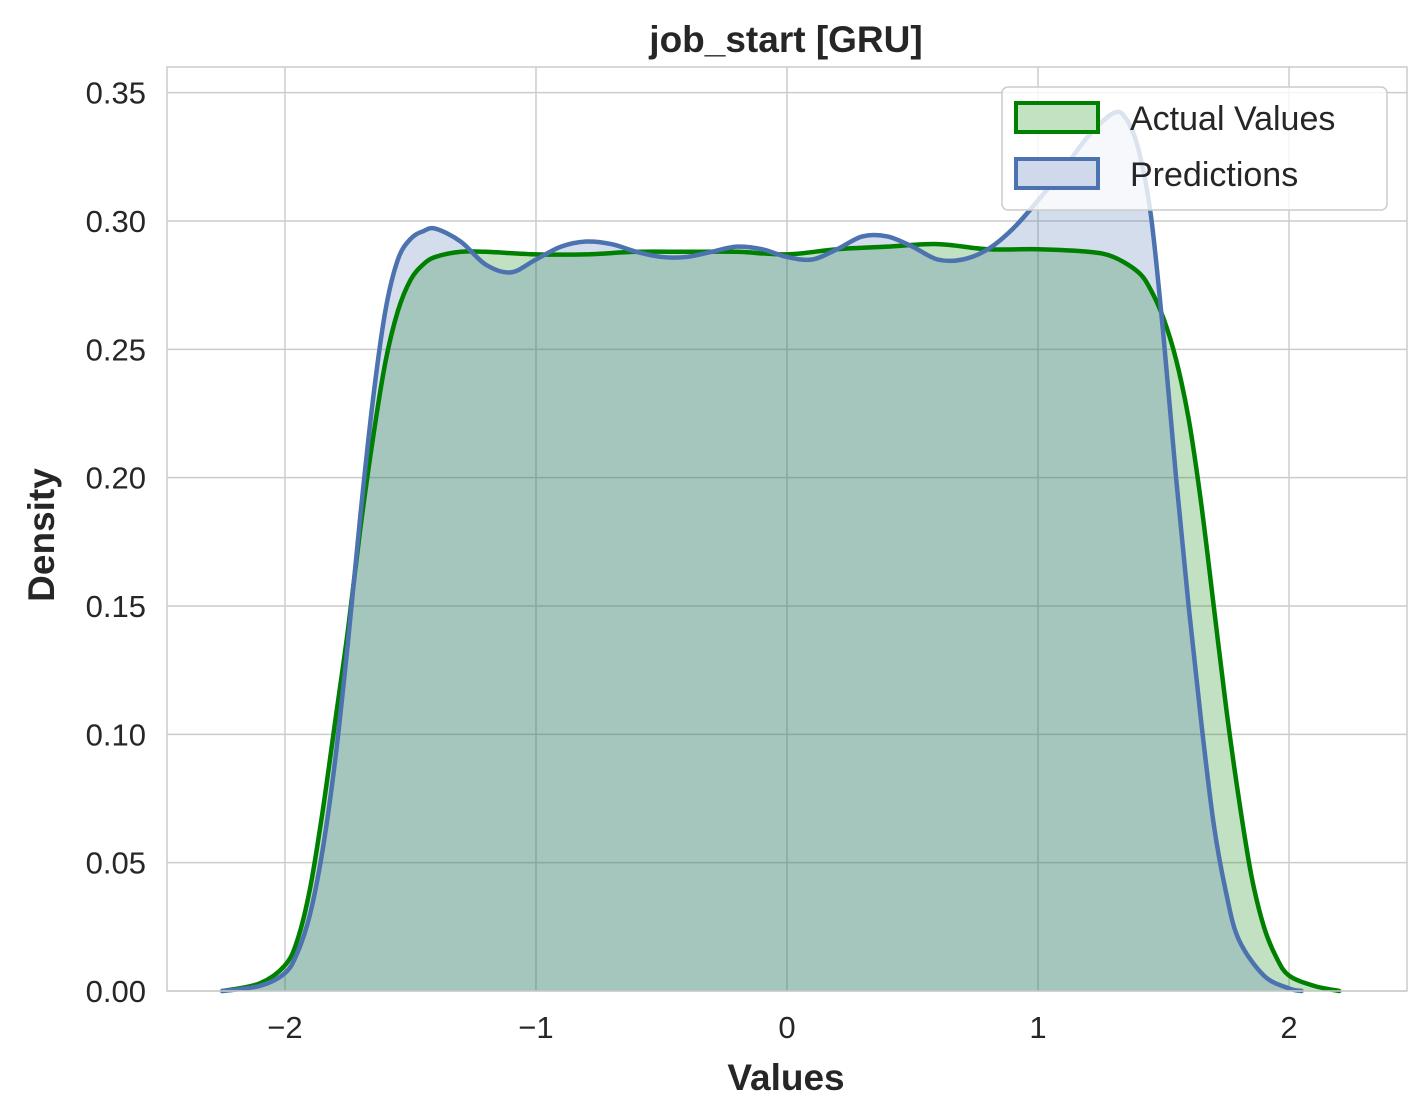 The image size is (1426, 1118). I want to click on y-tick-label: 0.35, so click(116, 93).